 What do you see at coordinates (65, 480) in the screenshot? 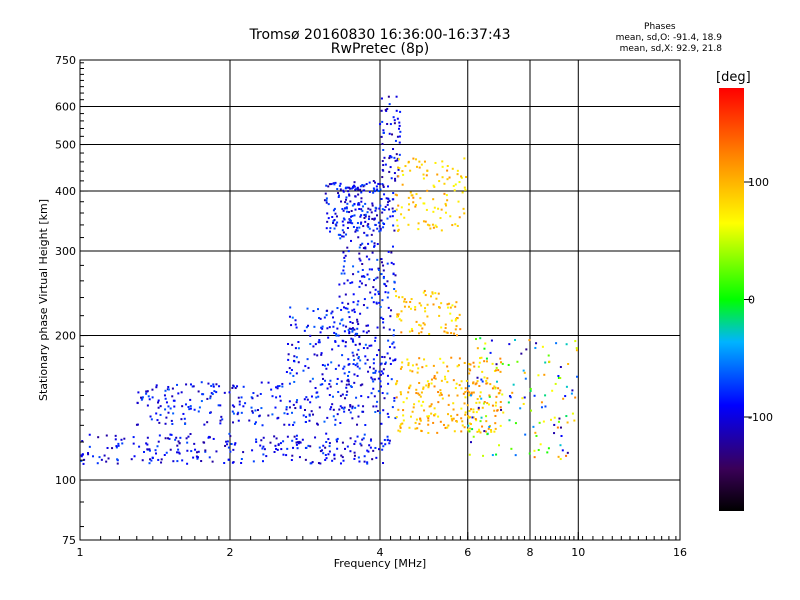
I see `y-tick-label: 100` at bounding box center [65, 480].